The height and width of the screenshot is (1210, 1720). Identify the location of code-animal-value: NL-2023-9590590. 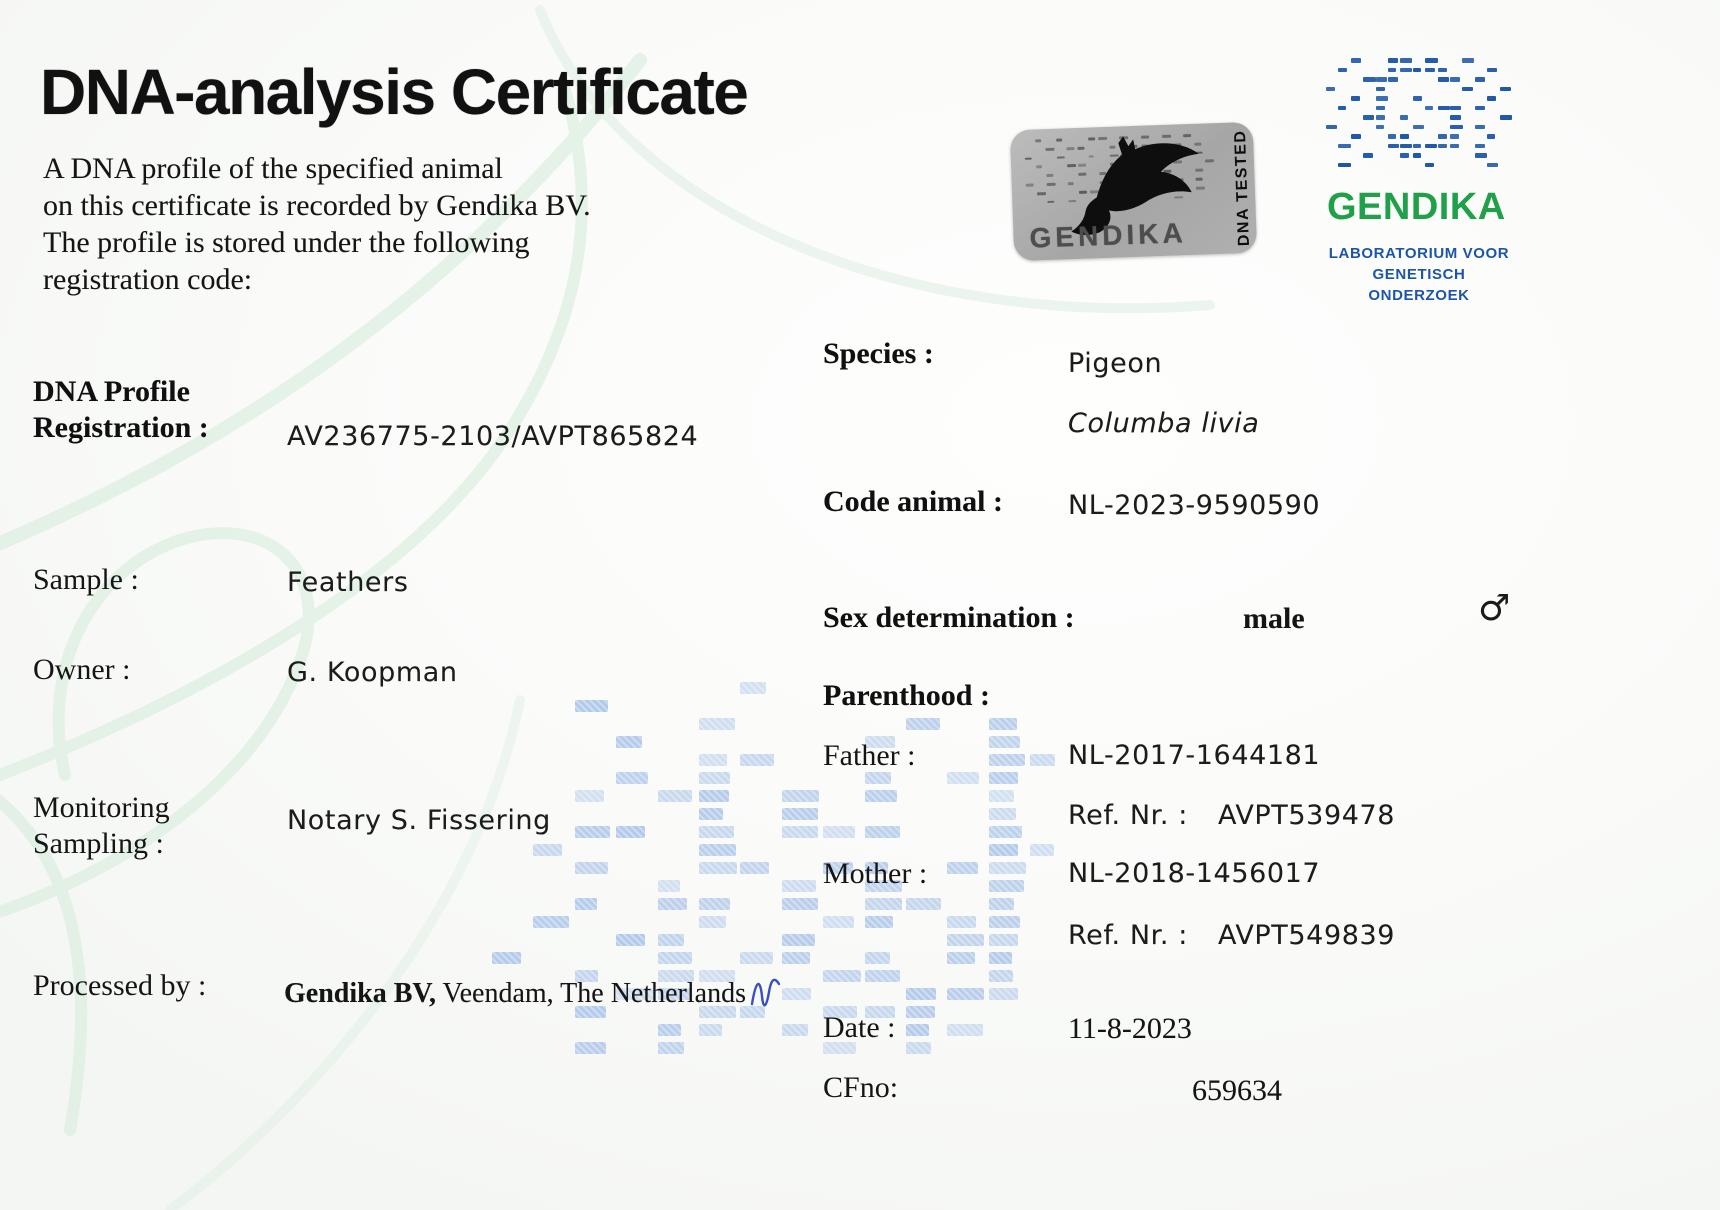
(1194, 505).